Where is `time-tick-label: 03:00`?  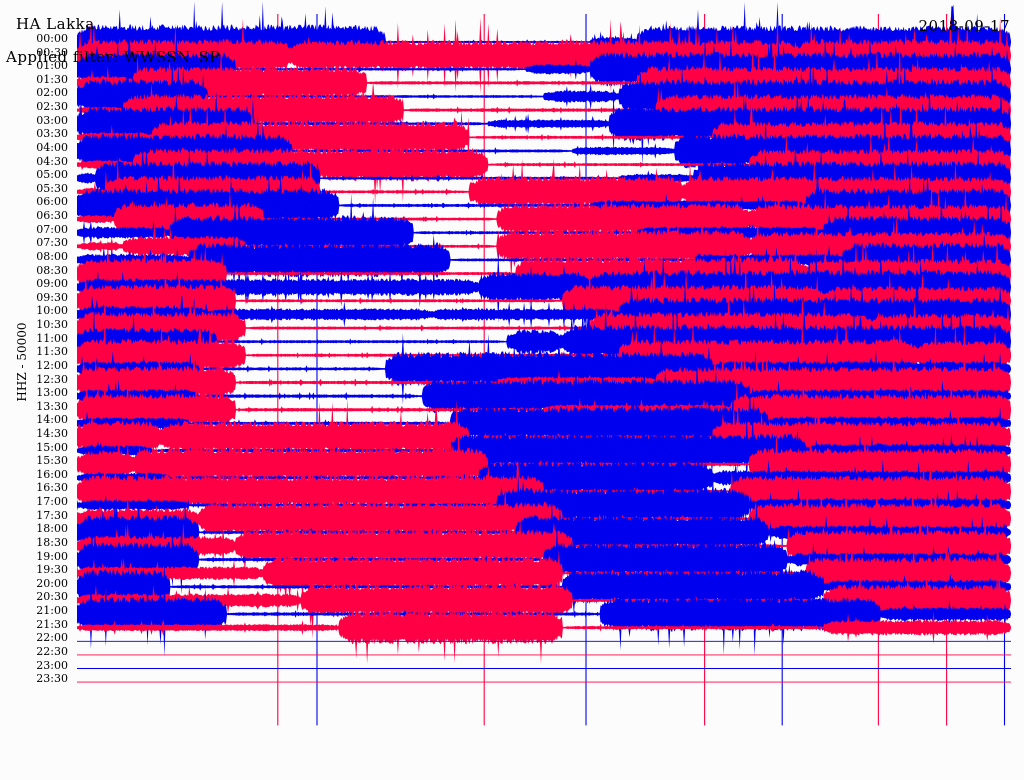 time-tick-label: 03:00 is located at coordinates (52, 120).